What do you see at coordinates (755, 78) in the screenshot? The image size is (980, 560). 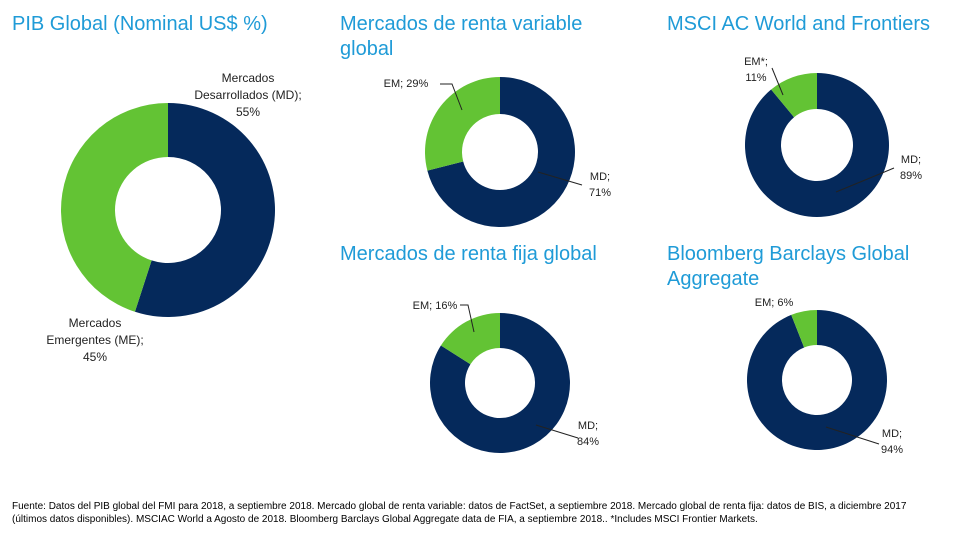 I see `slice-label-line: 11%` at bounding box center [755, 78].